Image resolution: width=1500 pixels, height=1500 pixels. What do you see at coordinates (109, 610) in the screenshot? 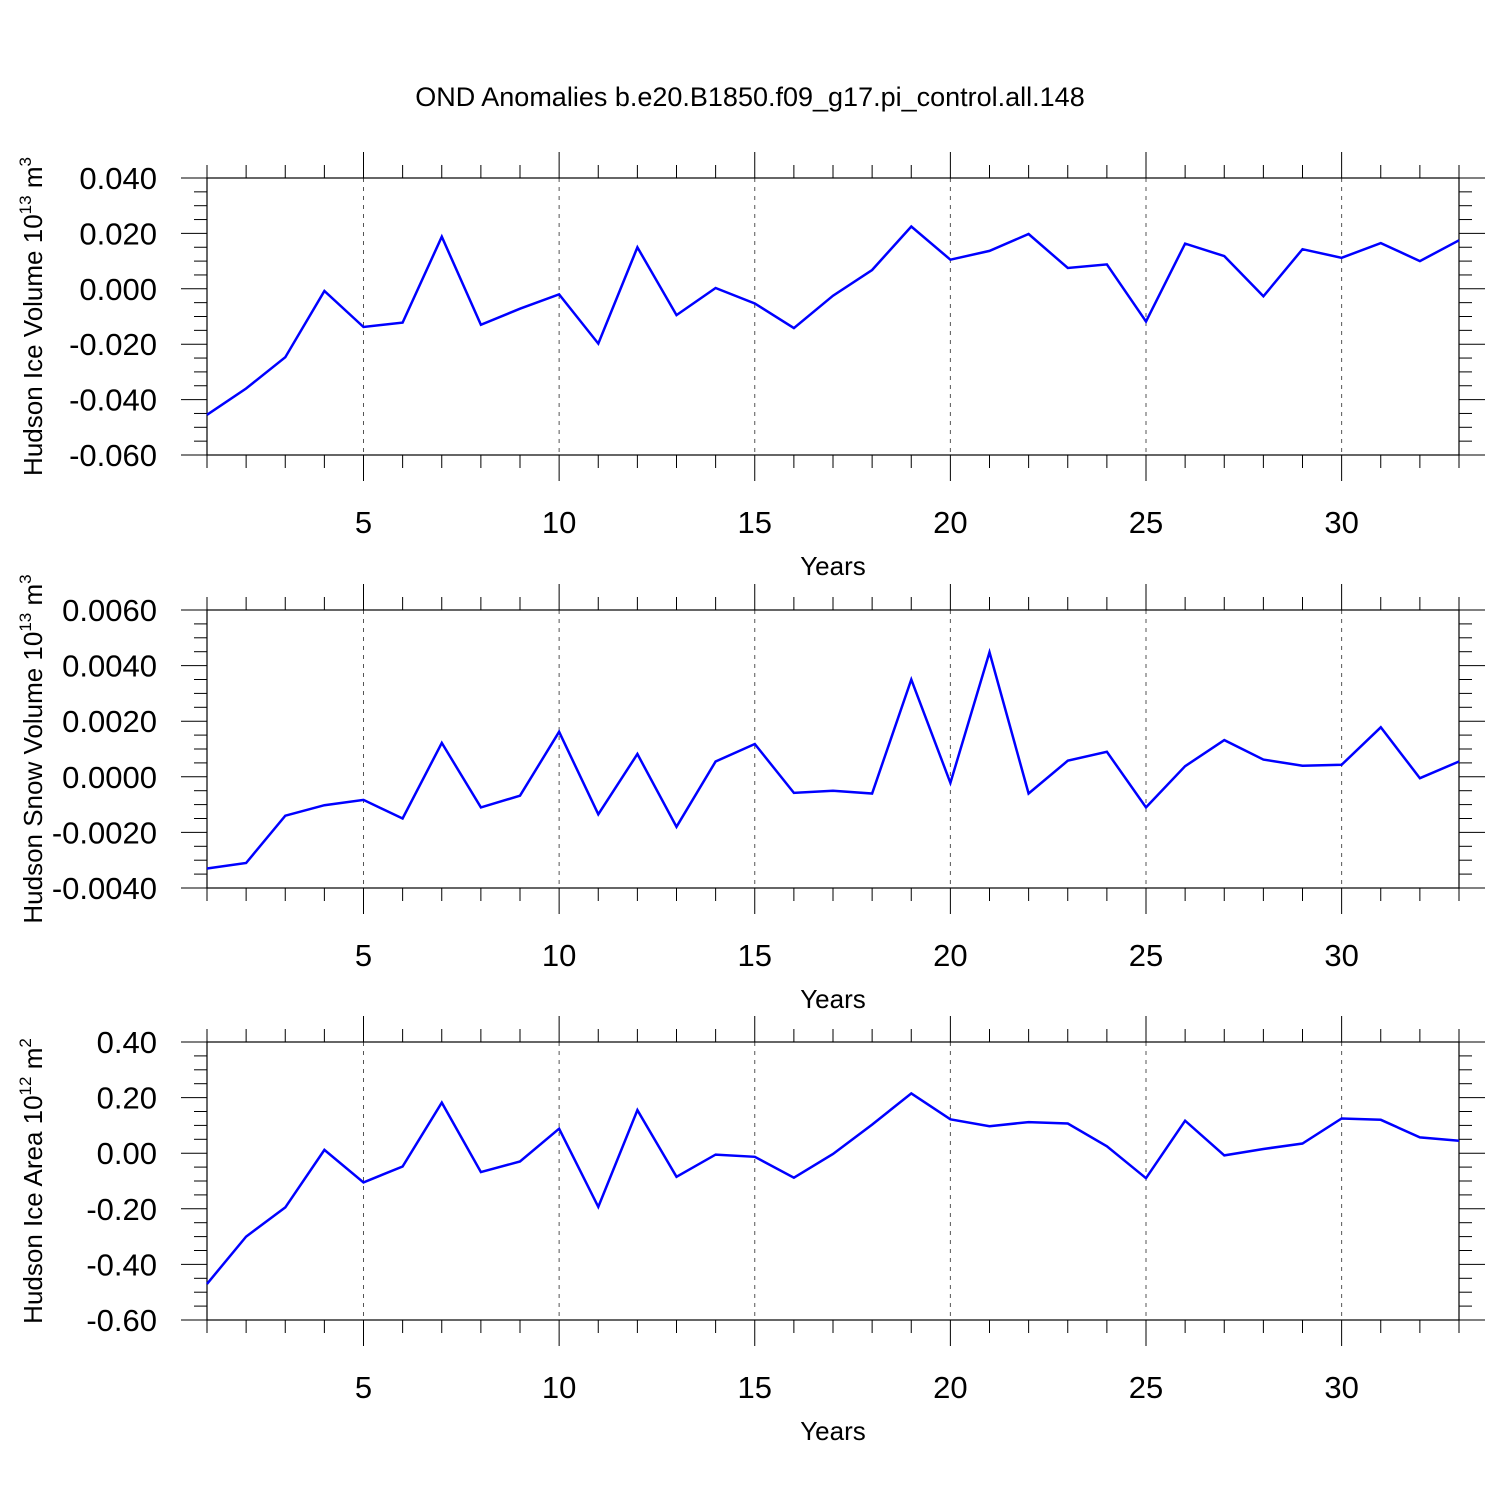
I see `y-tick-label: 0.0060` at bounding box center [109, 610].